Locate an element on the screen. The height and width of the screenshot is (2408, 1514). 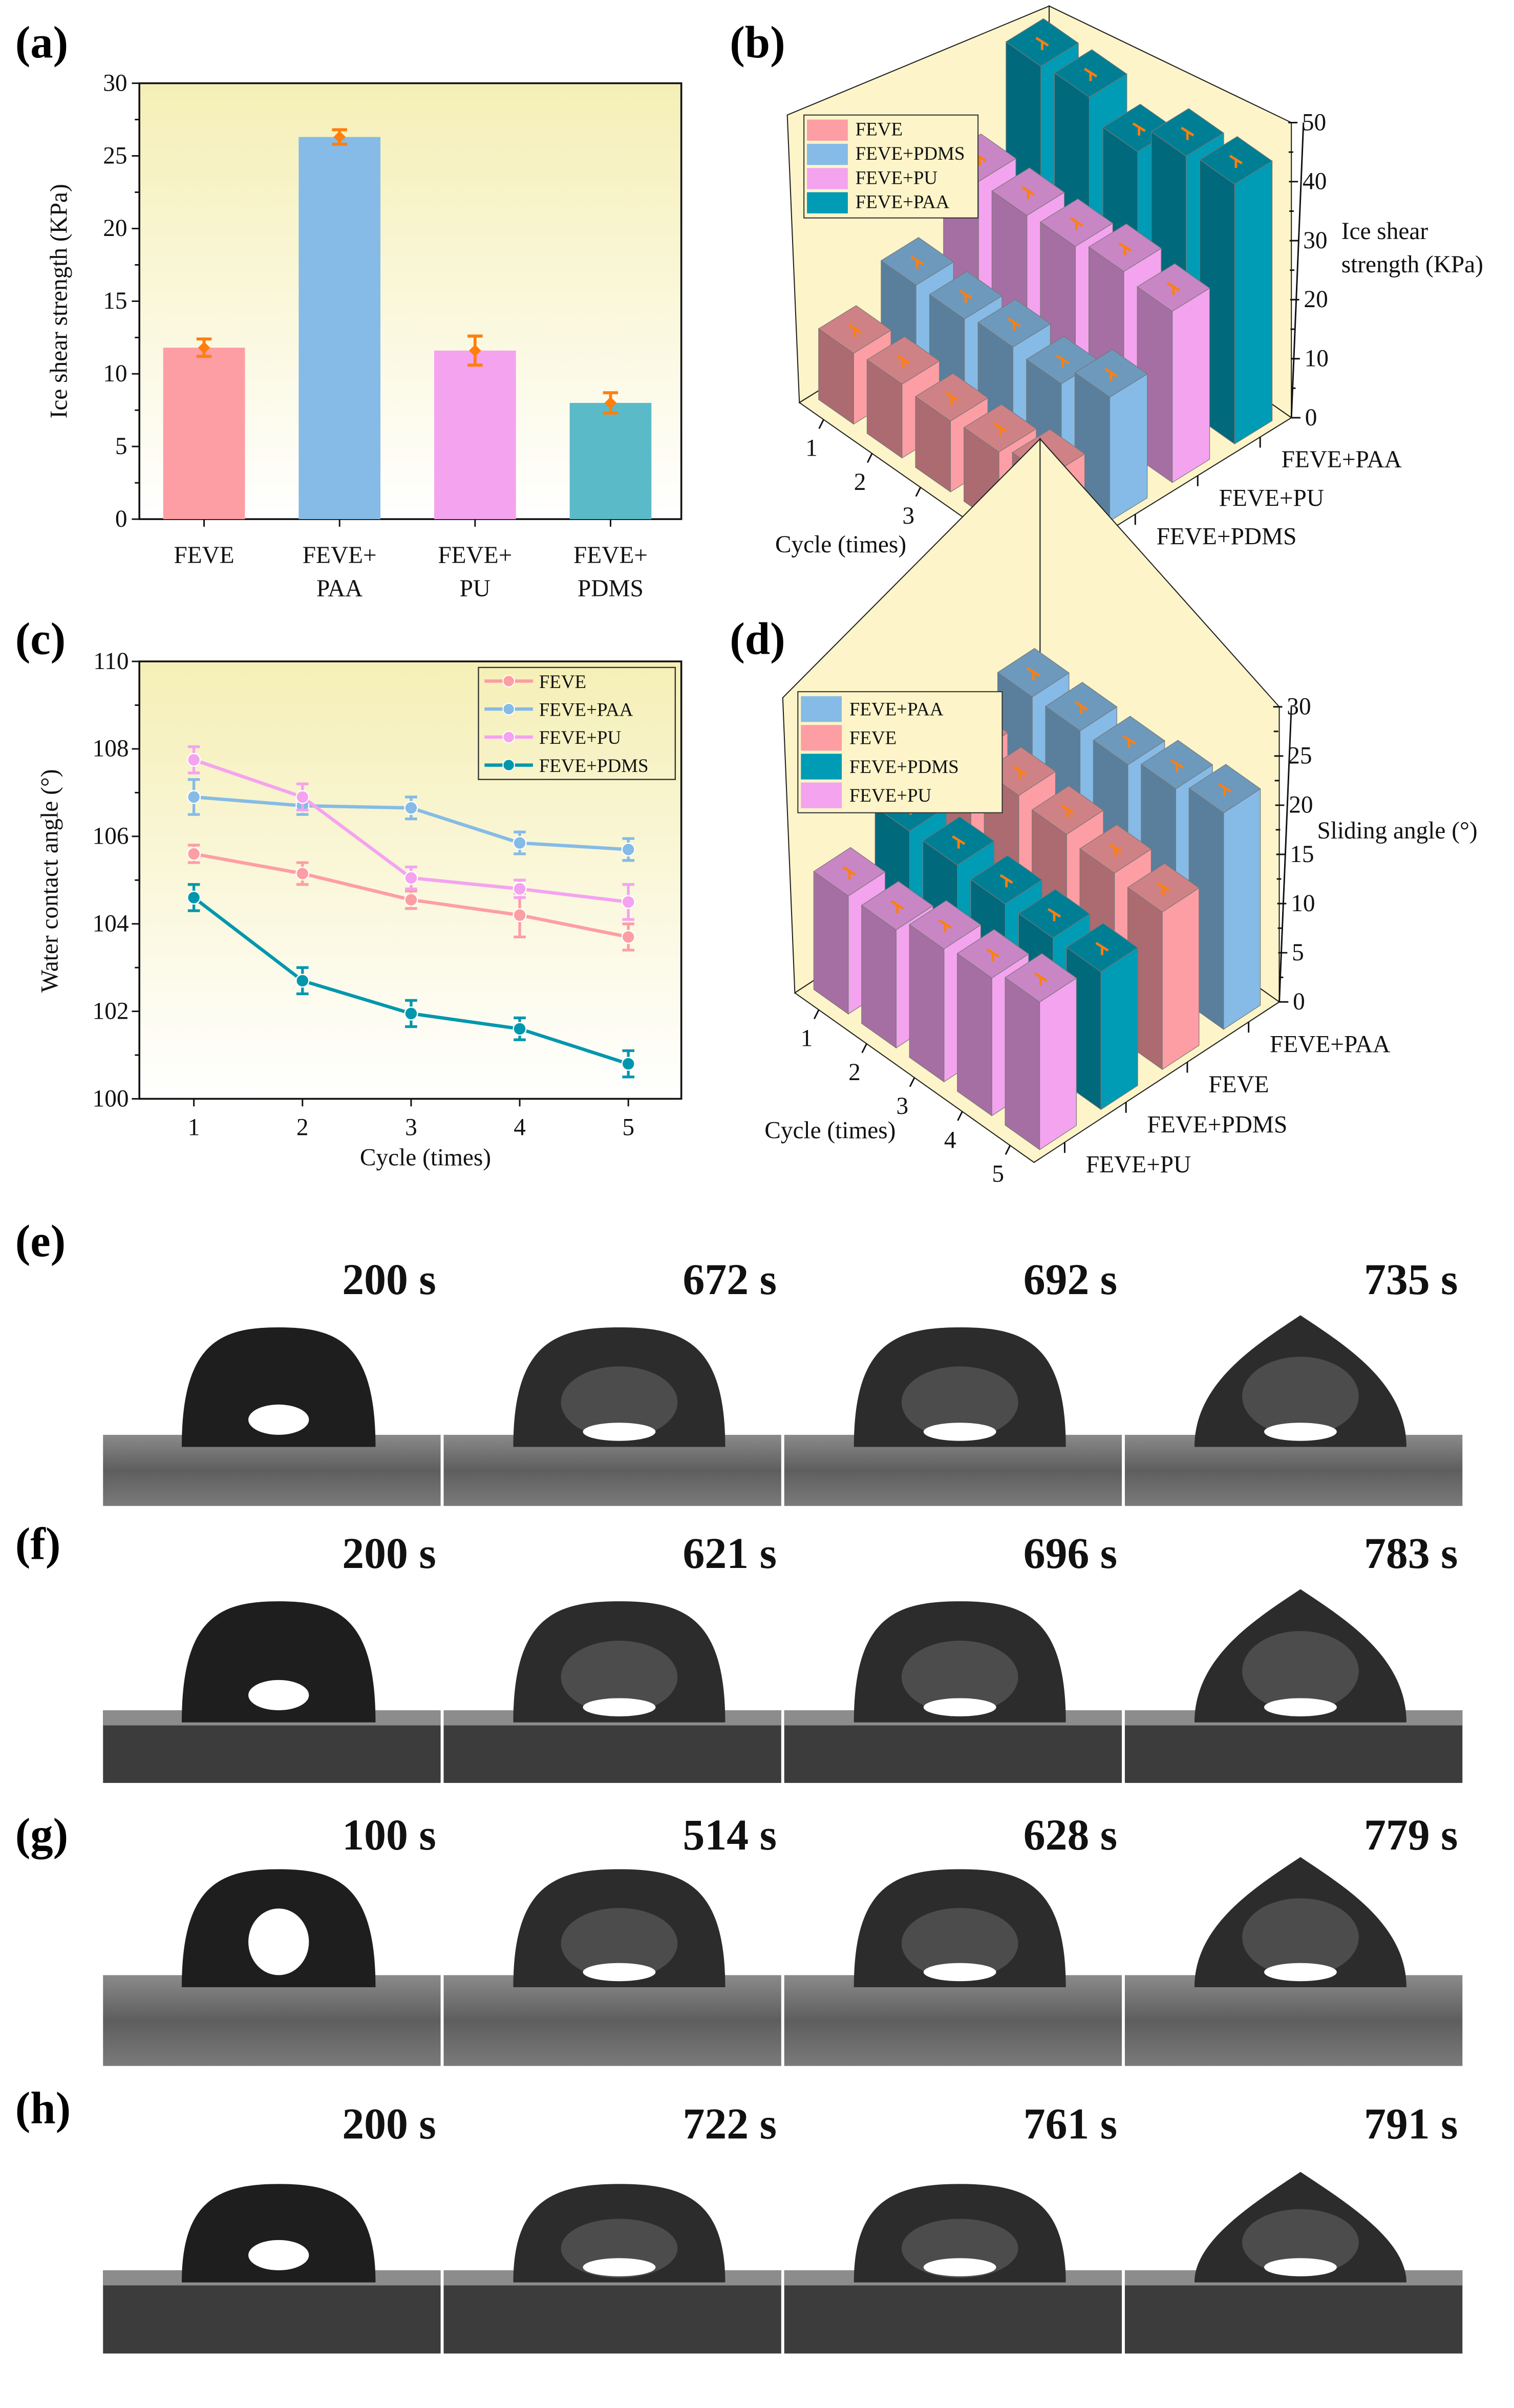
panel-label-d: (d) is located at coordinates (757, 639).